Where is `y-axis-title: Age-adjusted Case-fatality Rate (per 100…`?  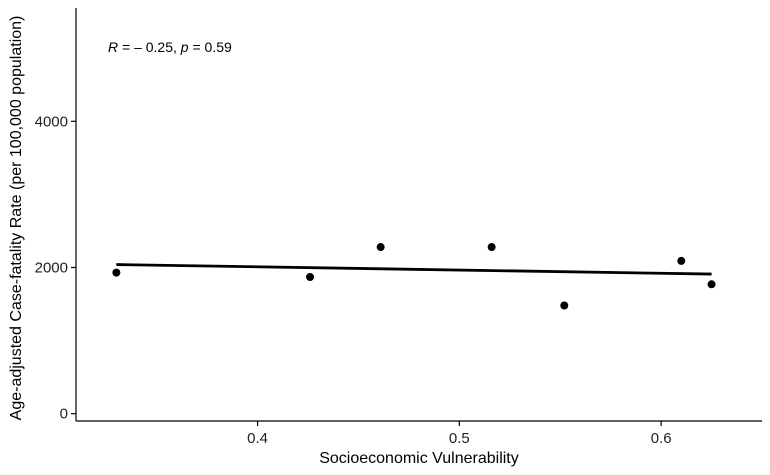
y-axis-title: Age-adjusted Case-fatality Rate (per 100… is located at coordinates (16, 218).